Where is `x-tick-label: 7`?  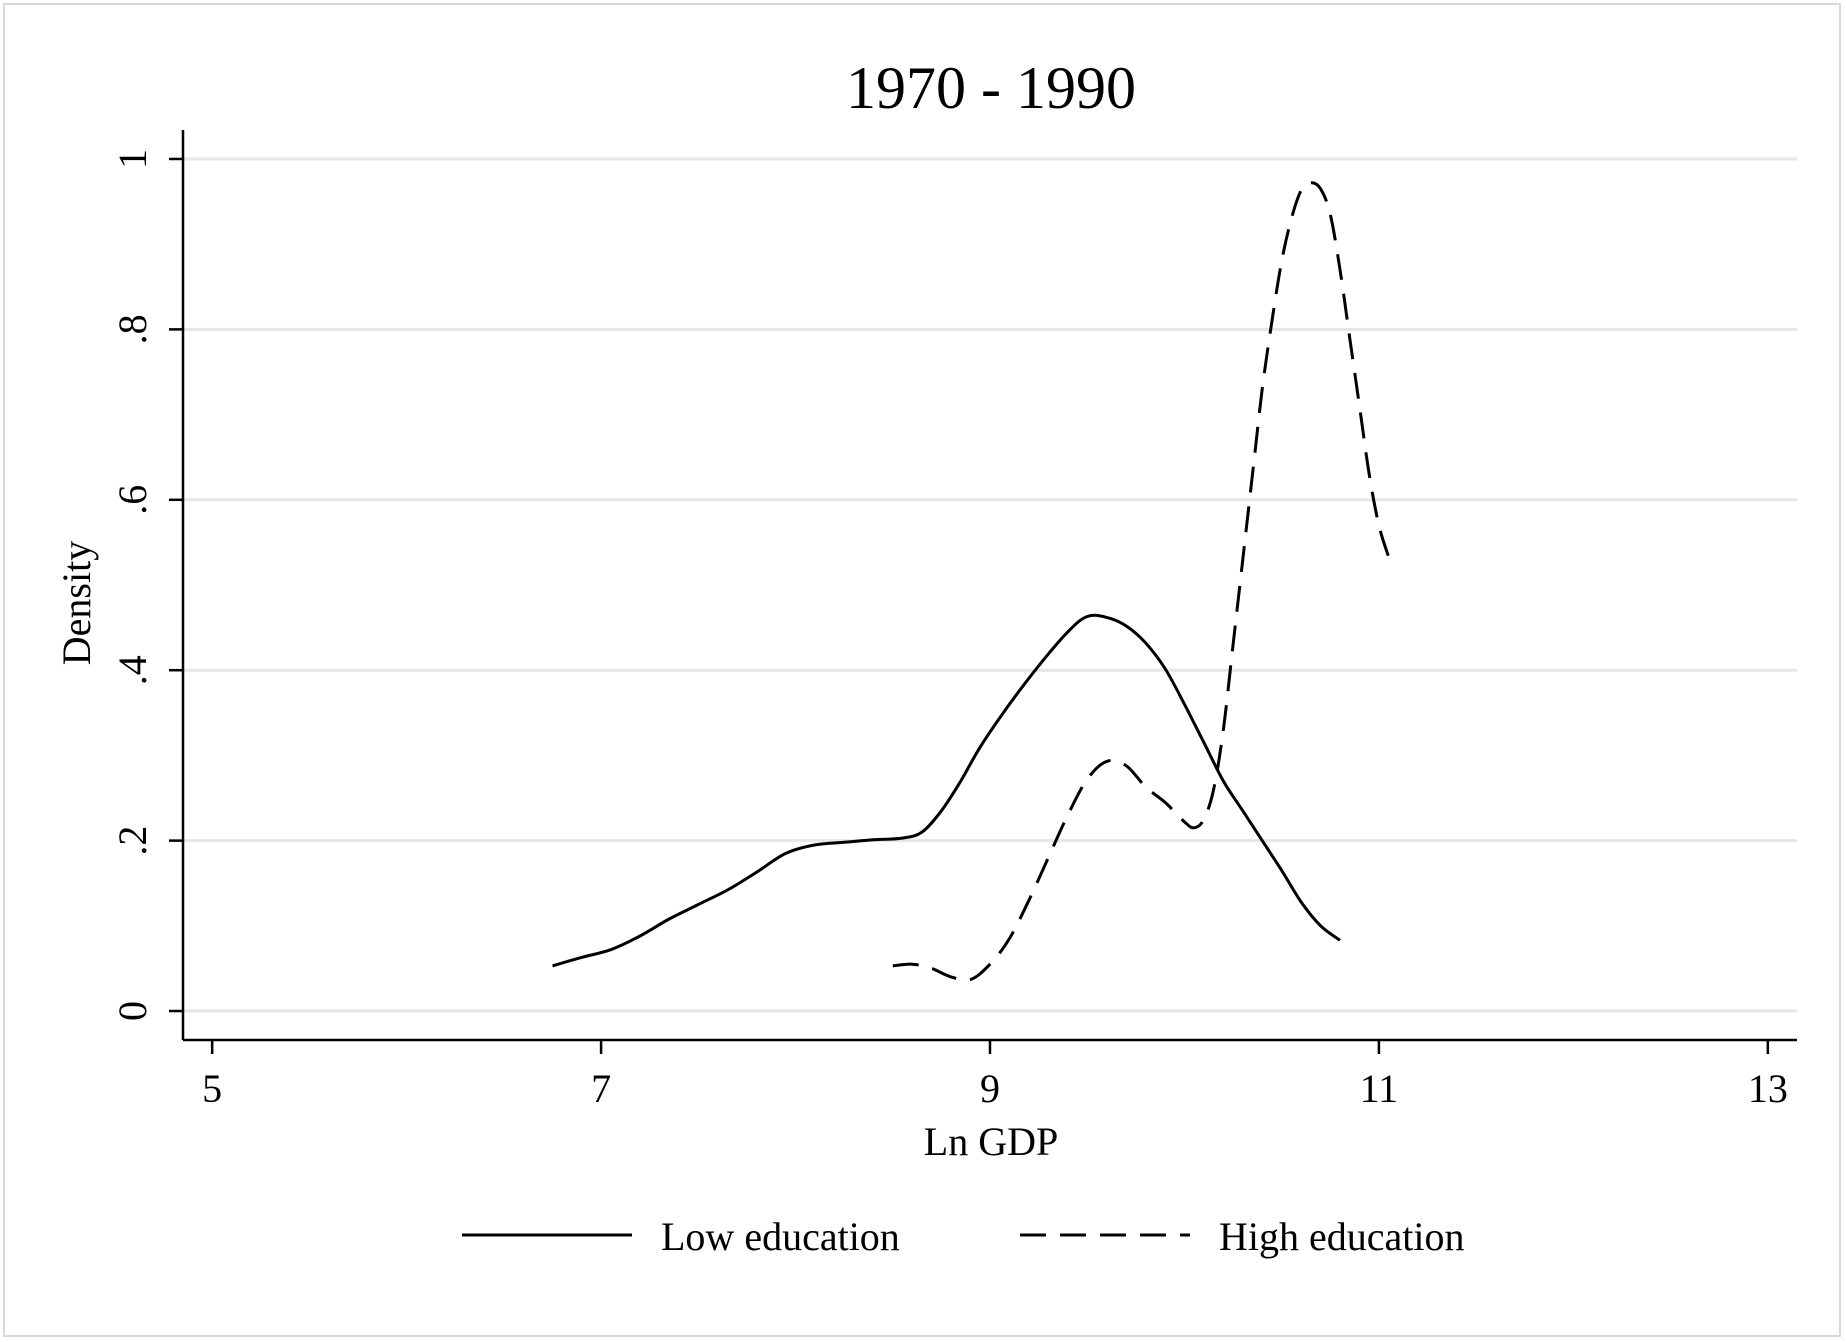 x-tick-label: 7 is located at coordinates (601, 1088).